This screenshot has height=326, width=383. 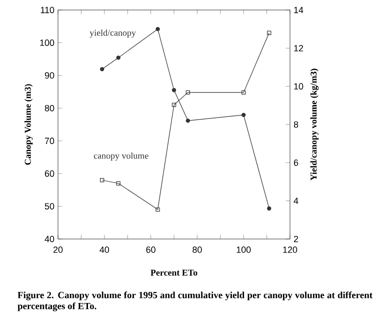 What do you see at coordinates (314, 124) in the screenshot?
I see `y2-axis-title: Yield/canopy volume (kg/m3)` at bounding box center [314, 124].